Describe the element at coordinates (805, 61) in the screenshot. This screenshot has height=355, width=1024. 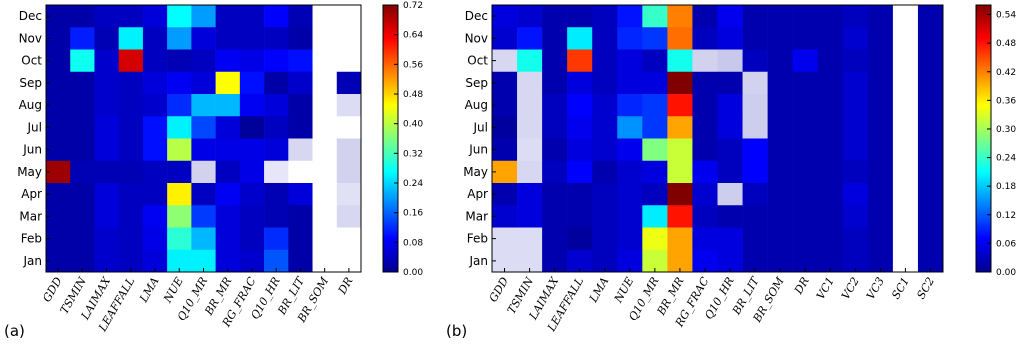
I see `heatmap-cell-oct-dr` at that location.